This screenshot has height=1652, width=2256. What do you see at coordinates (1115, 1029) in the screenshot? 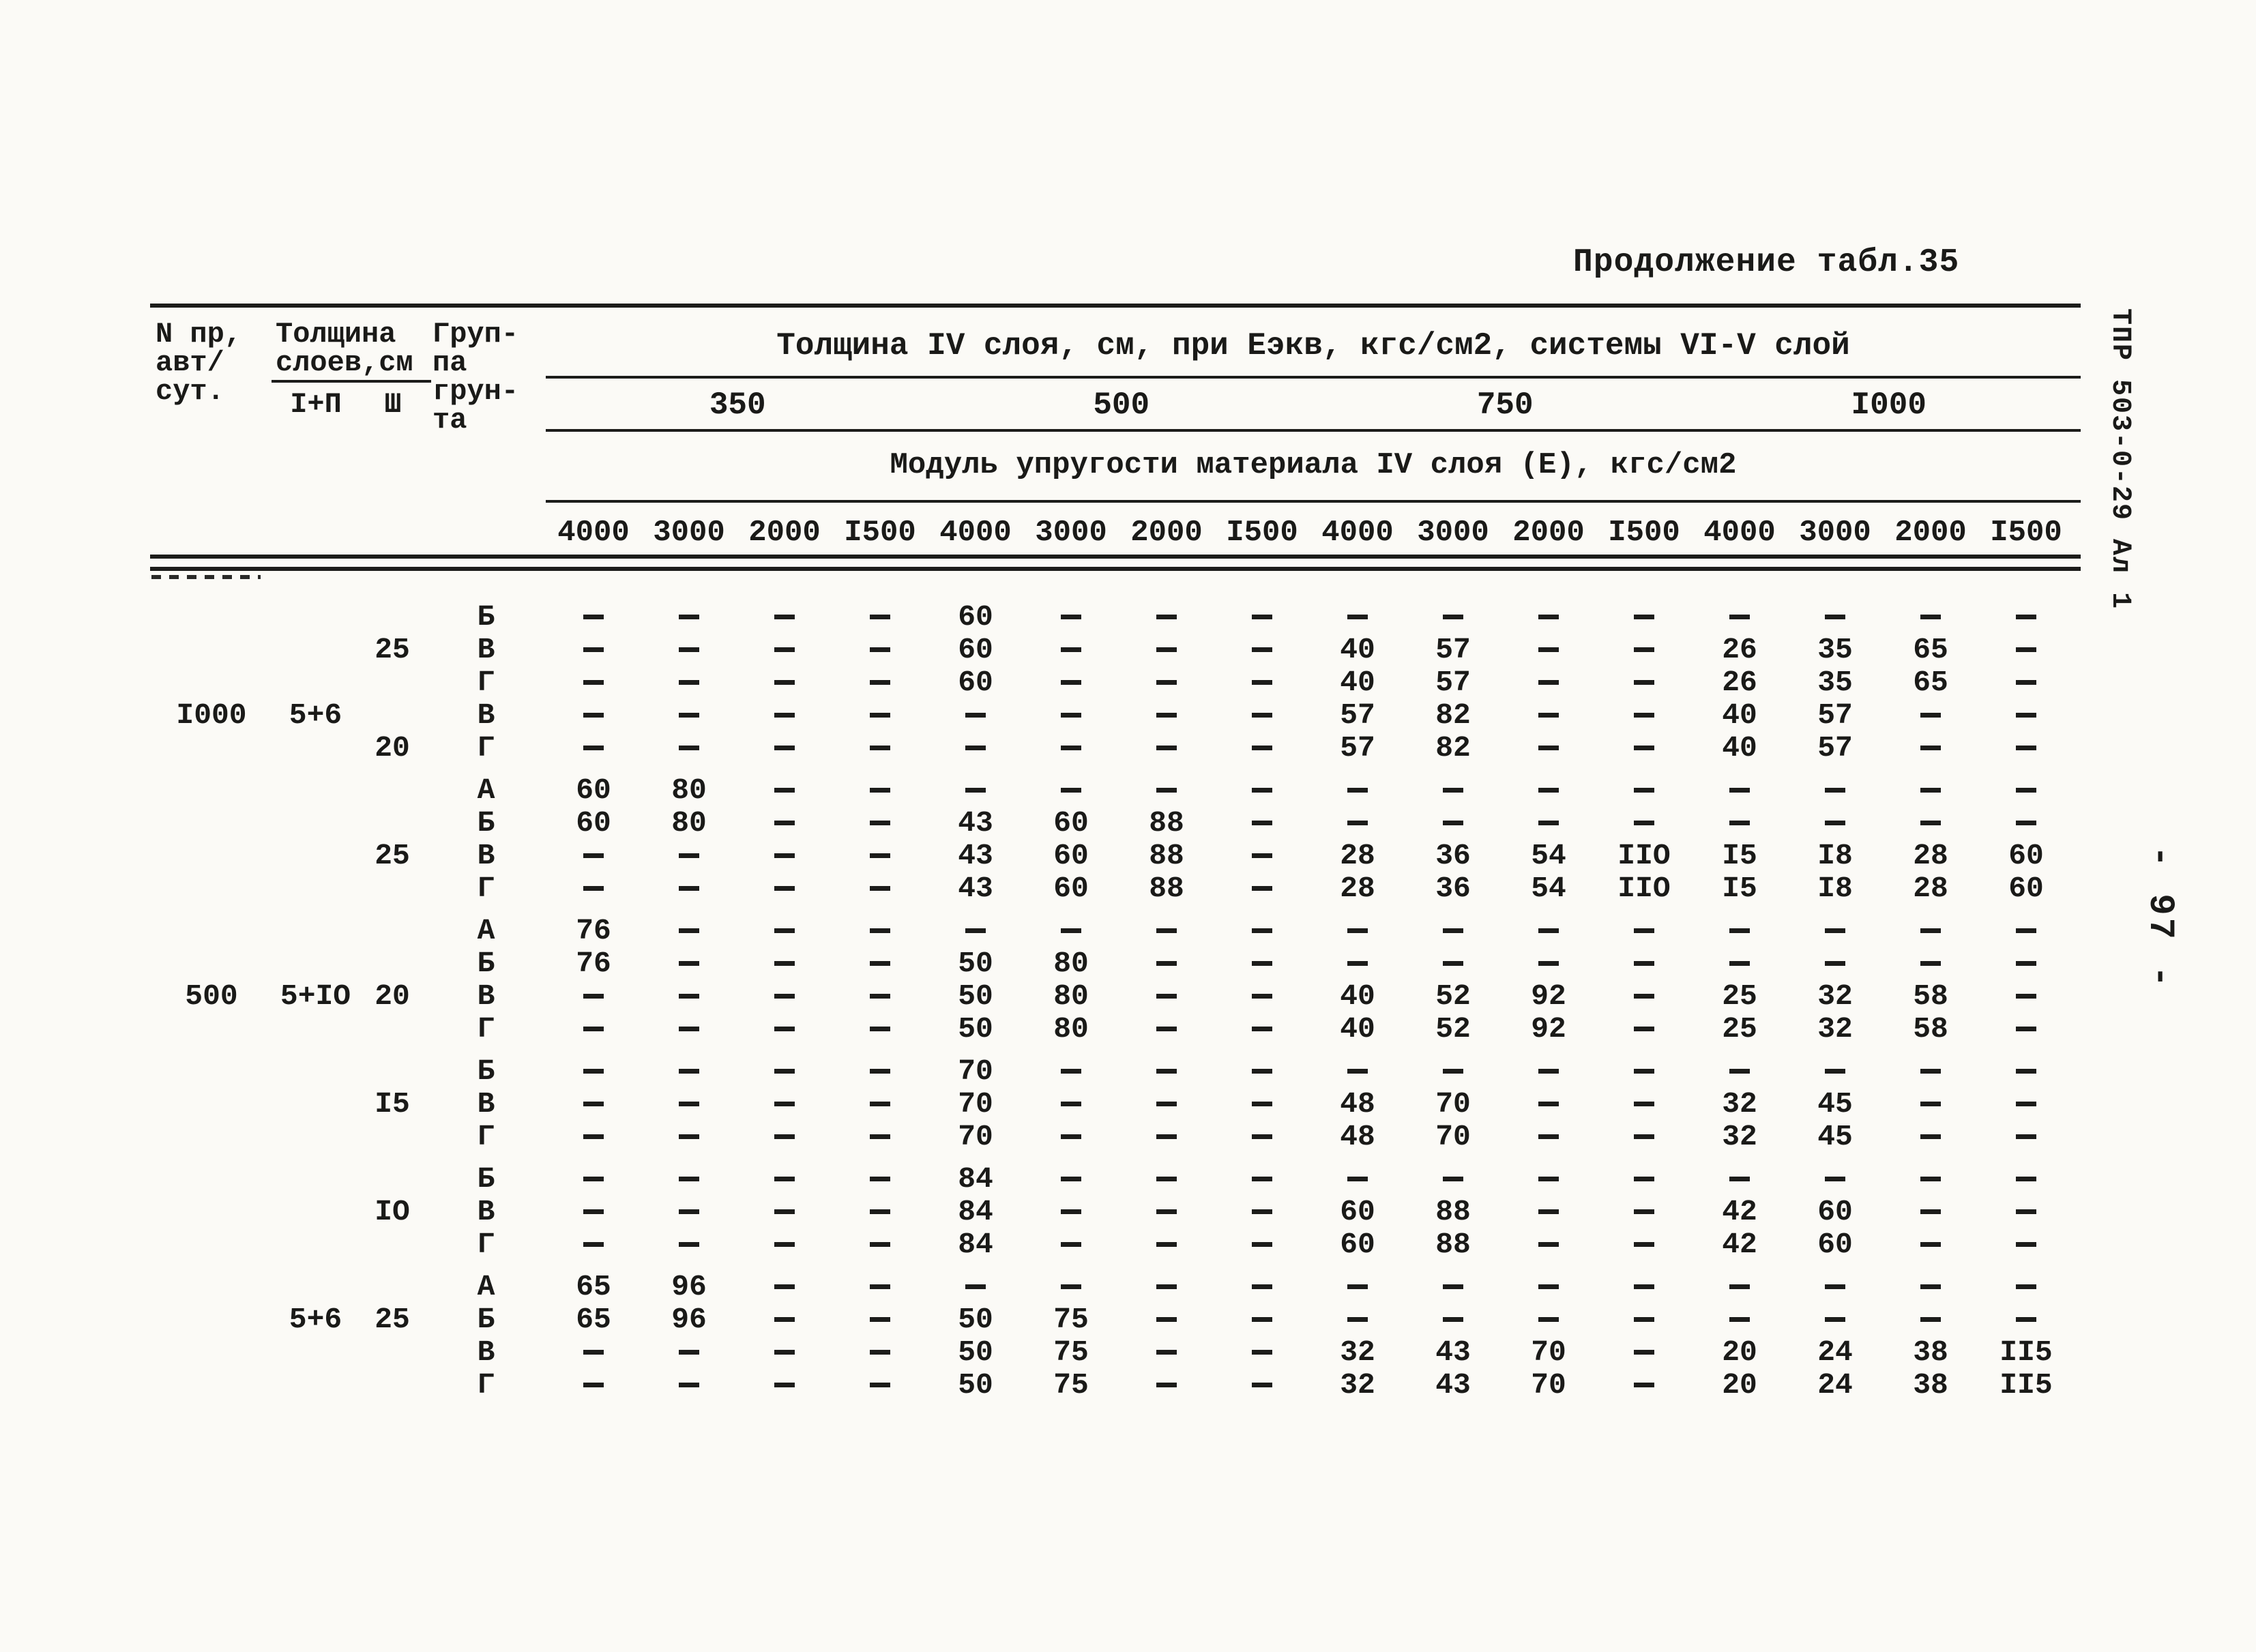
I see `table-row: Г 50 80 40 52 92 25 32 58` at bounding box center [1115, 1029].